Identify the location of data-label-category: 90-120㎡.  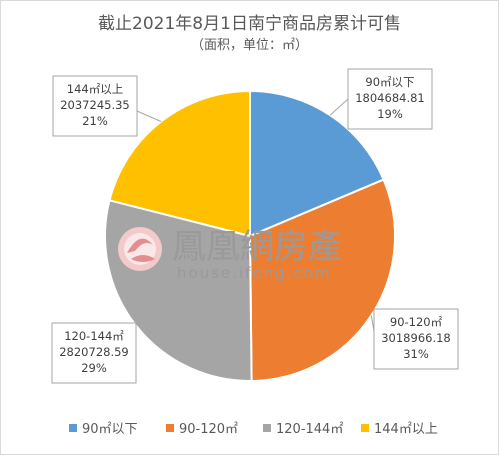
(416, 322).